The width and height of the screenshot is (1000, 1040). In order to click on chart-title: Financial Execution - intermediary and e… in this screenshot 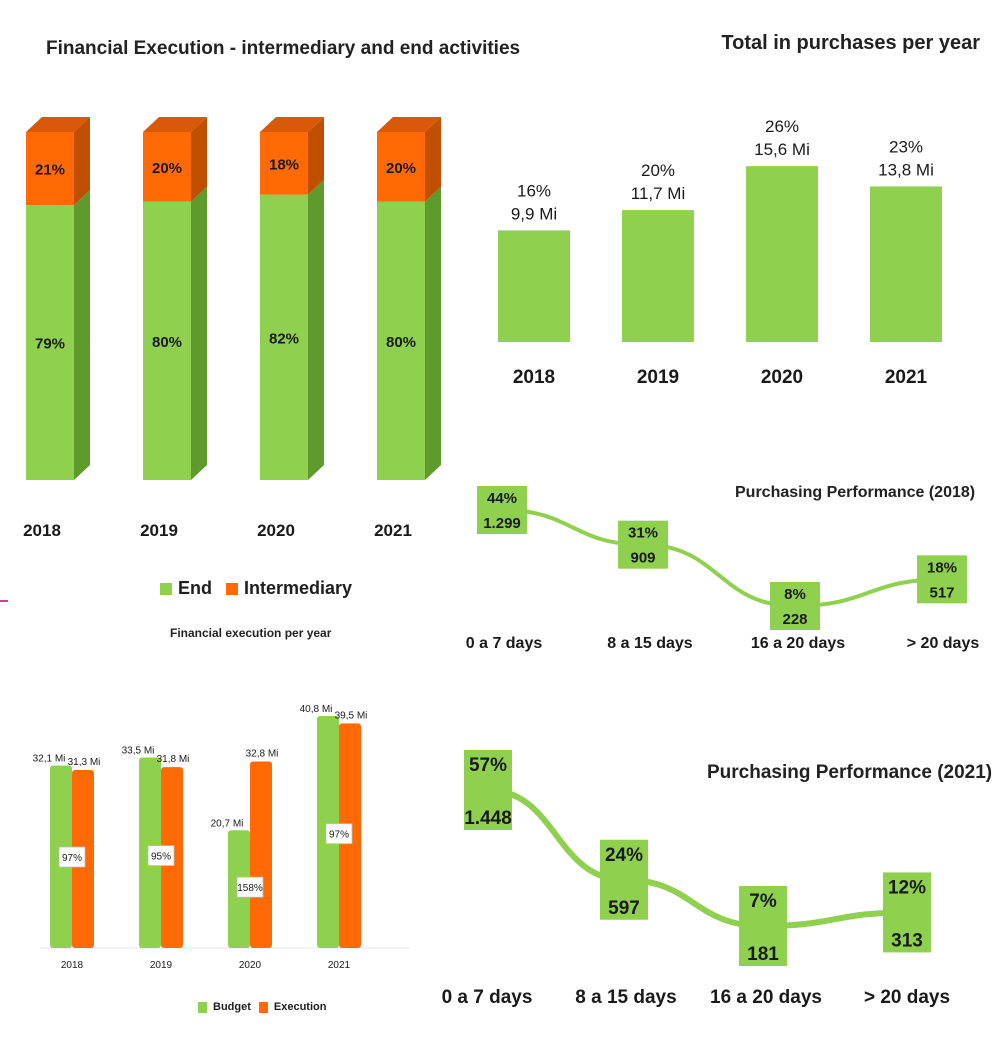, I will do `click(283, 48)`.